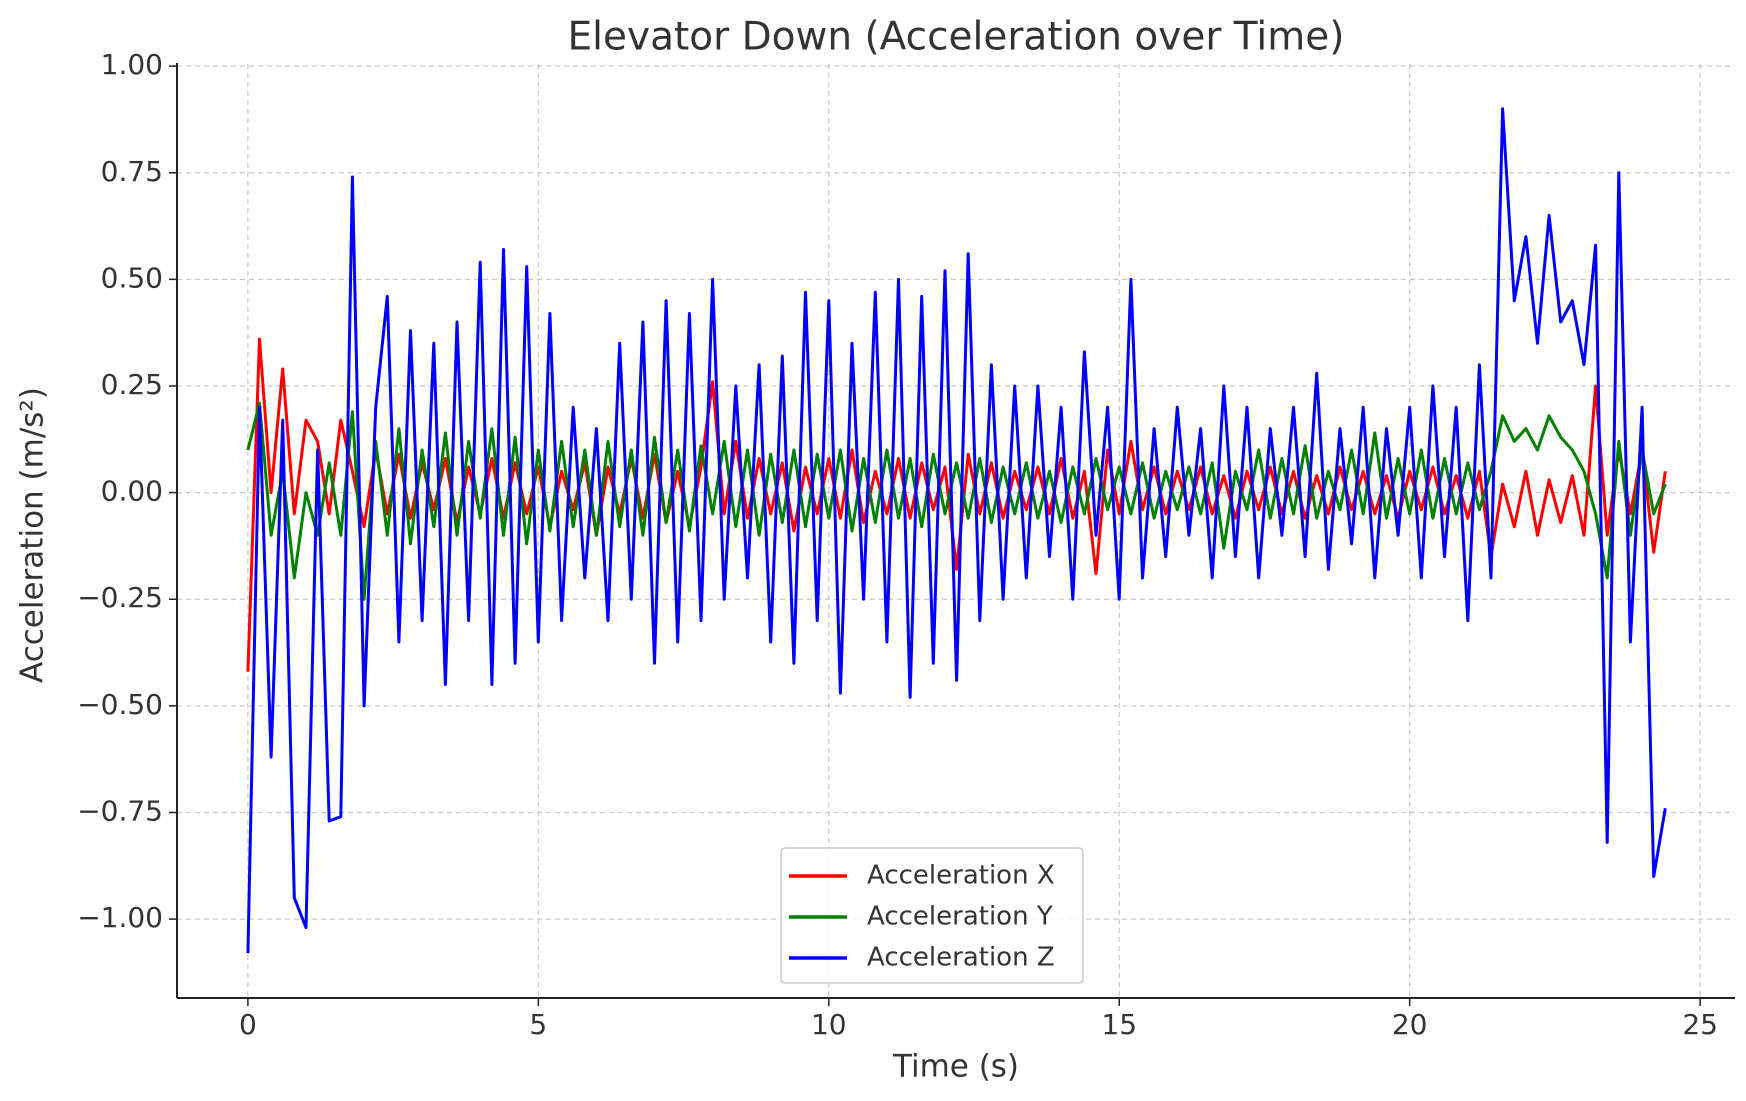  What do you see at coordinates (132, 277) in the screenshot?
I see `y-tick-label: 0.50` at bounding box center [132, 277].